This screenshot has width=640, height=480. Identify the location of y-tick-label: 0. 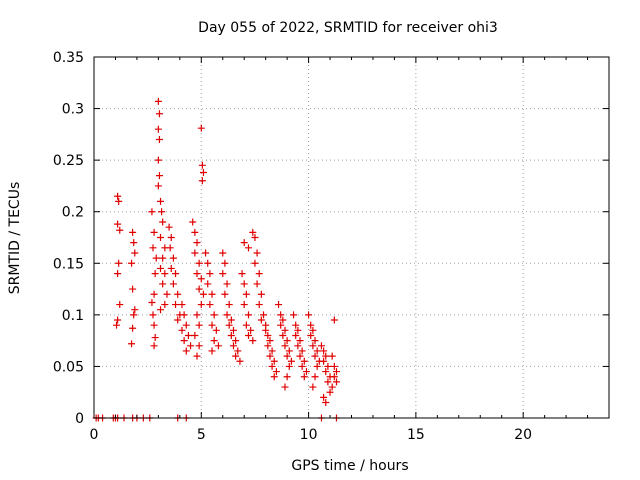
(79, 419).